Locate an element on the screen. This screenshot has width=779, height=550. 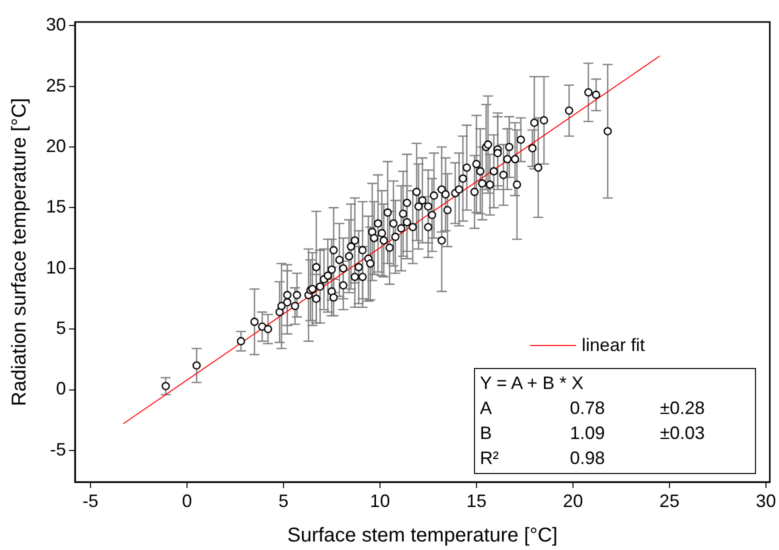
x-tick-label: 5 is located at coordinates (283, 500).